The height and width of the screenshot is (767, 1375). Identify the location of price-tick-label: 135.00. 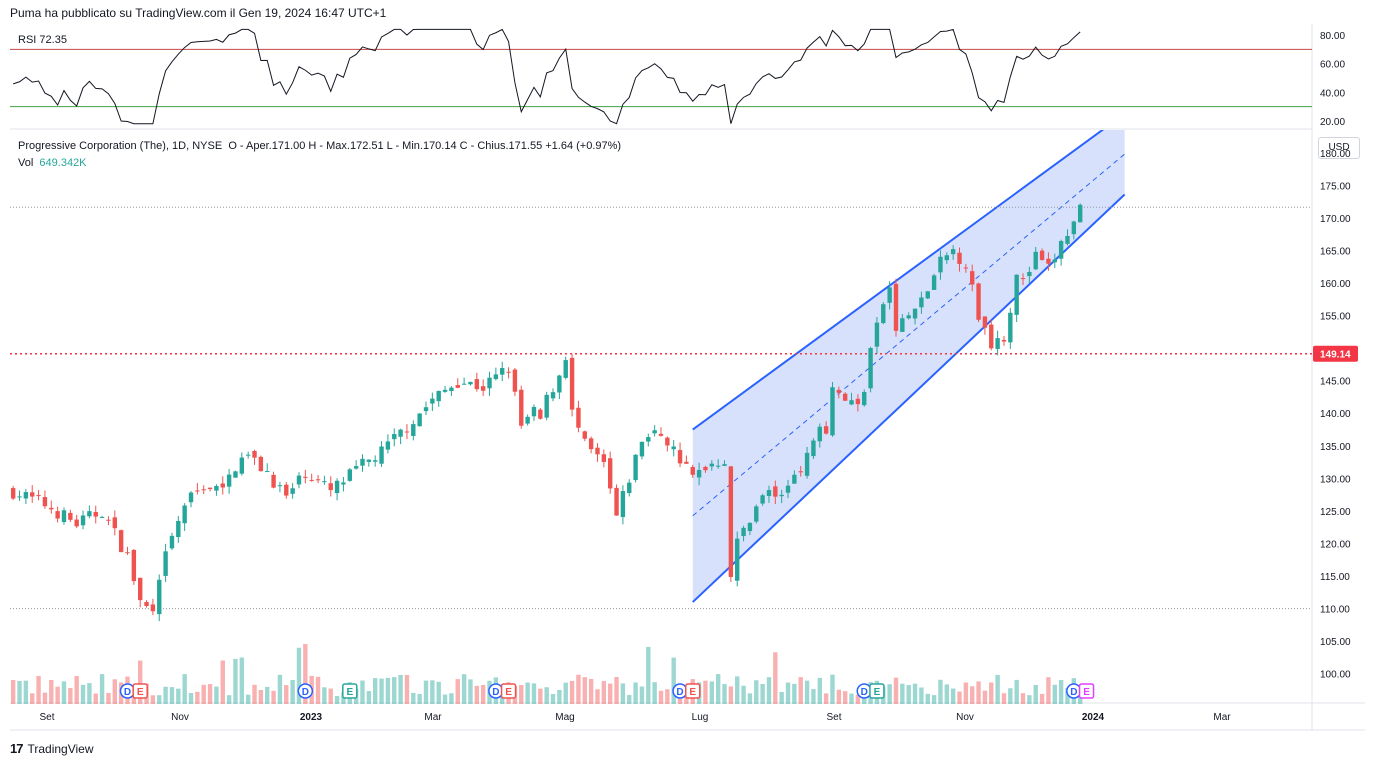
(1335, 447).